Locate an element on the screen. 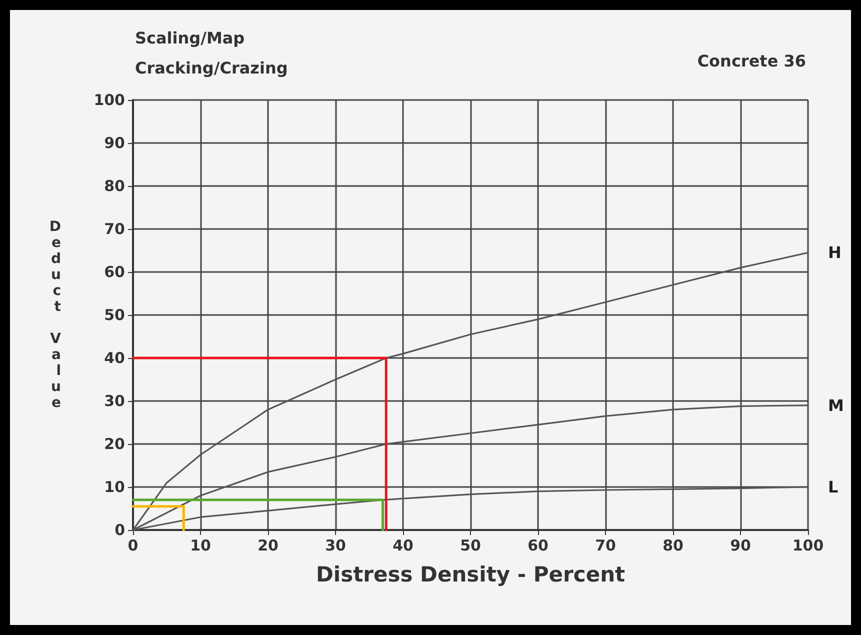 The image size is (861, 635). x-tick-label: 50 is located at coordinates (470, 545).